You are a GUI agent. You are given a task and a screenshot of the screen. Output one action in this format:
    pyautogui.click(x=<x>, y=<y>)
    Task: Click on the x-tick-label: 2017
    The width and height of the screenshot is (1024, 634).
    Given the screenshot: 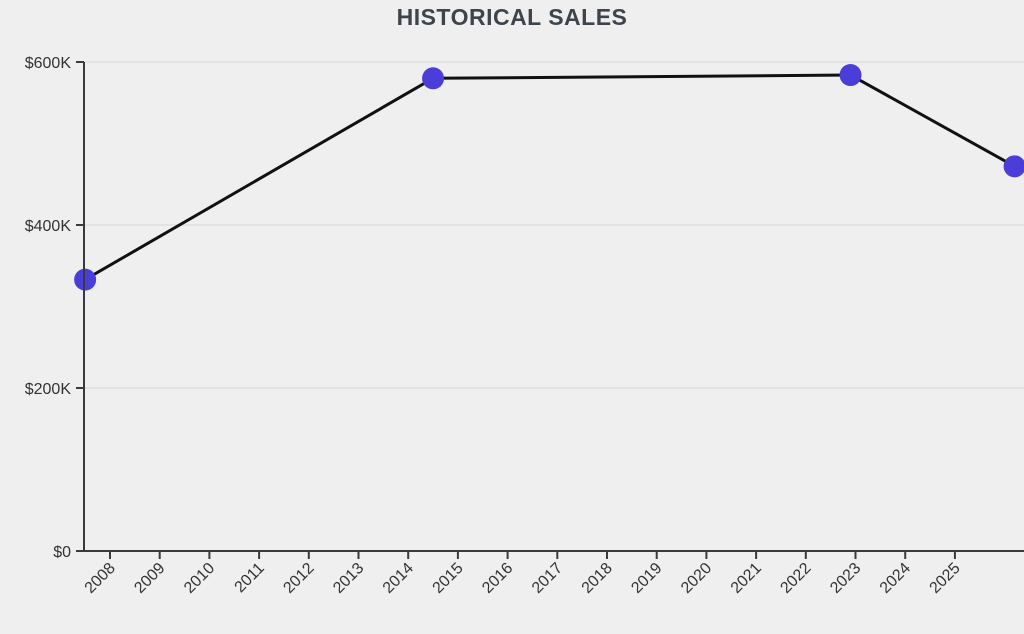 What is the action you would take?
    pyautogui.click(x=547, y=578)
    